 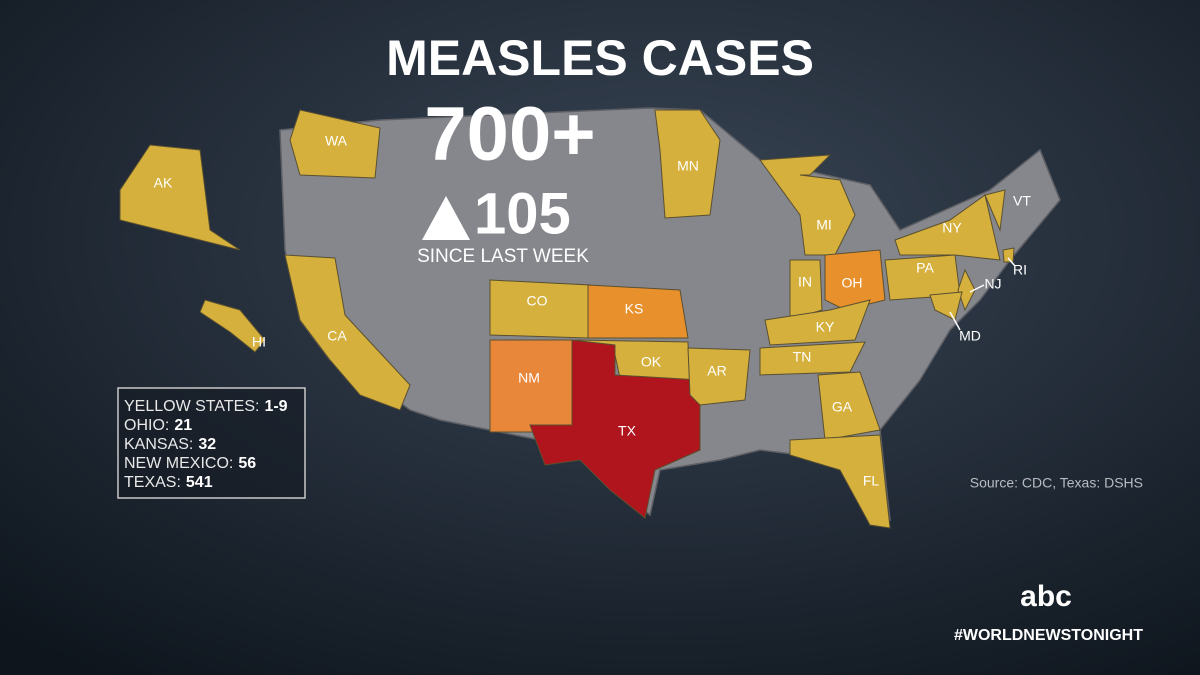 I want to click on state-label: WA, so click(x=336, y=141).